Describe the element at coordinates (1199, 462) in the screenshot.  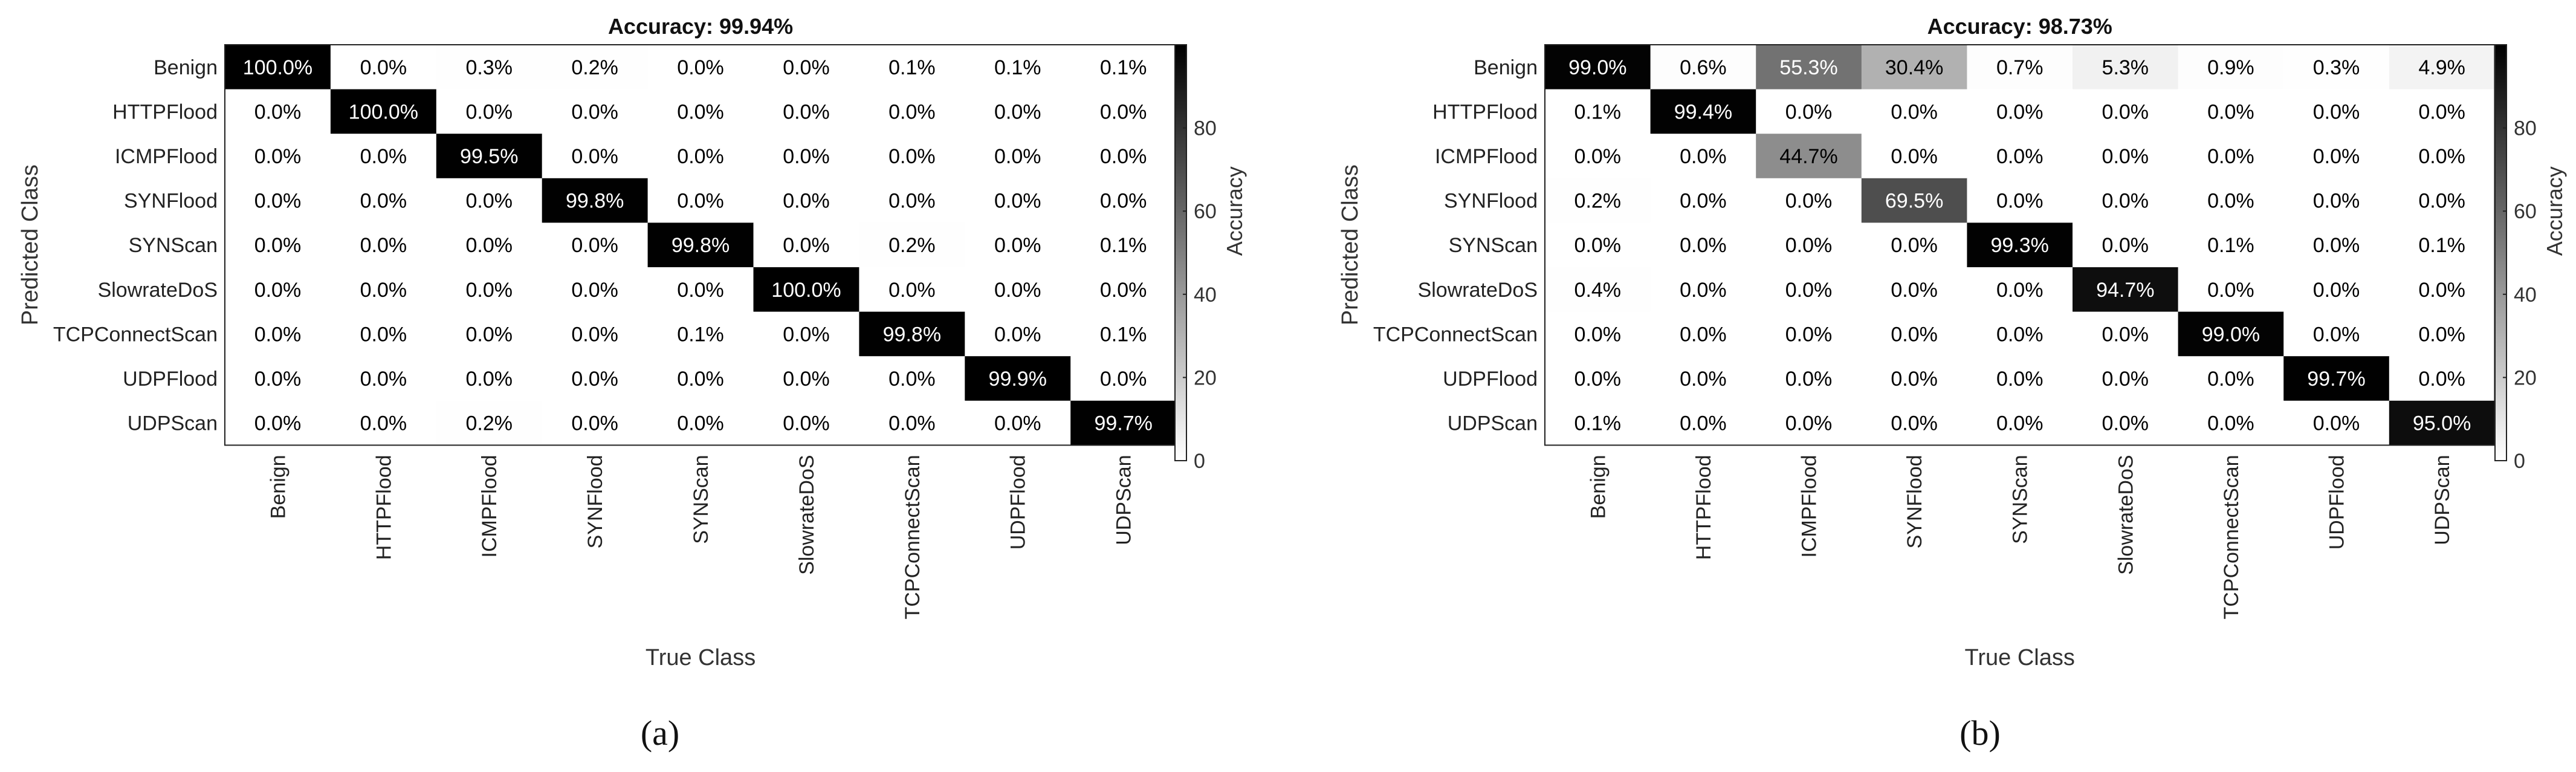
I see `colorbar-tick-label: 0` at that location.